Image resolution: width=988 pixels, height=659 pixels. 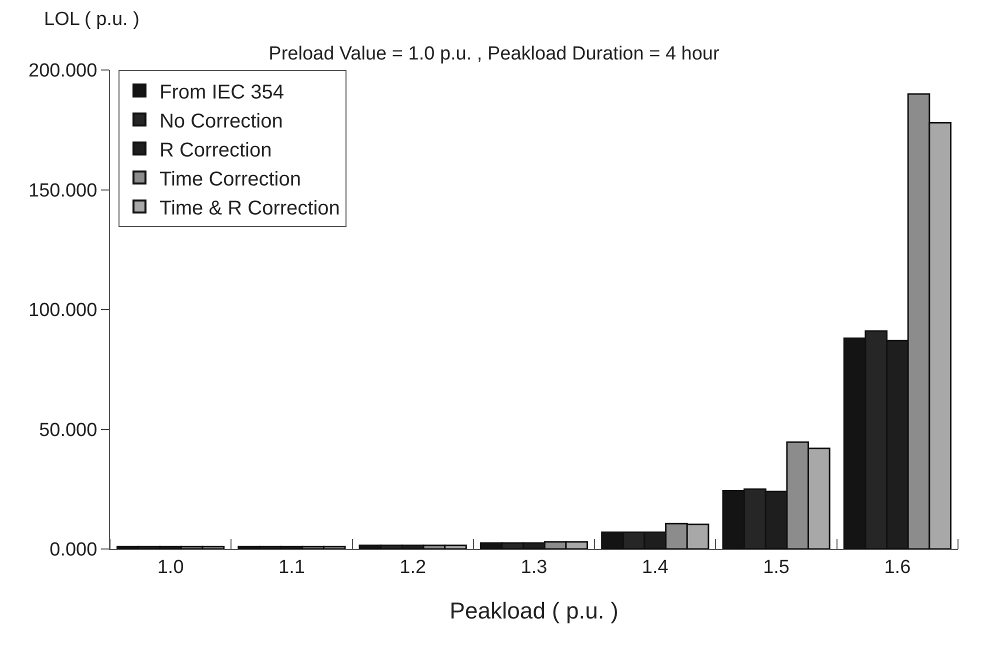 What do you see at coordinates (63, 191) in the screenshot?
I see `y-tick-label: 150.000` at bounding box center [63, 191].